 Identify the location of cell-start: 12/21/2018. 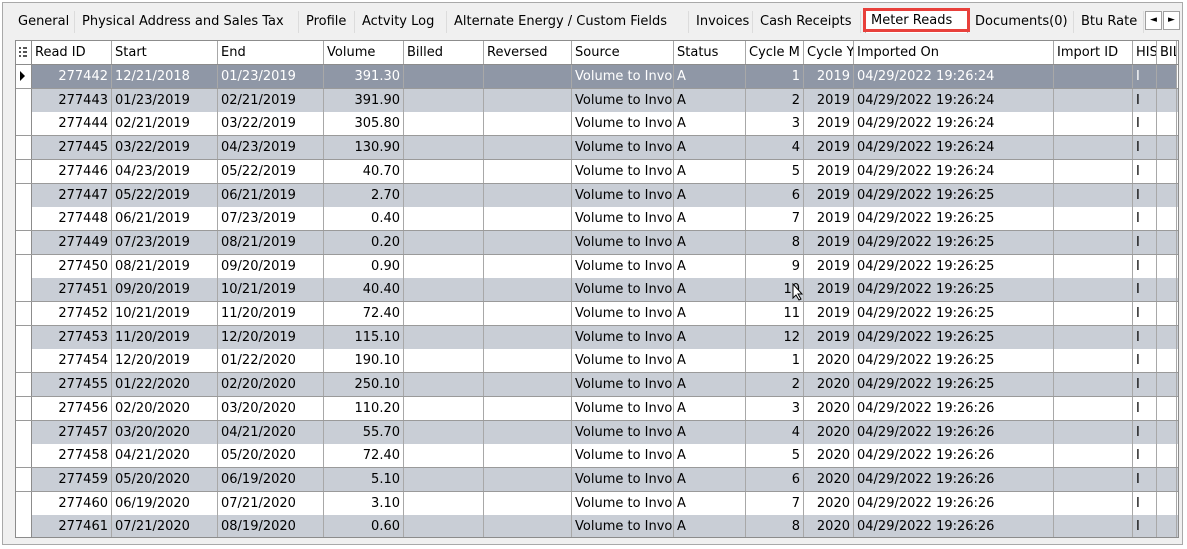
(165, 76).